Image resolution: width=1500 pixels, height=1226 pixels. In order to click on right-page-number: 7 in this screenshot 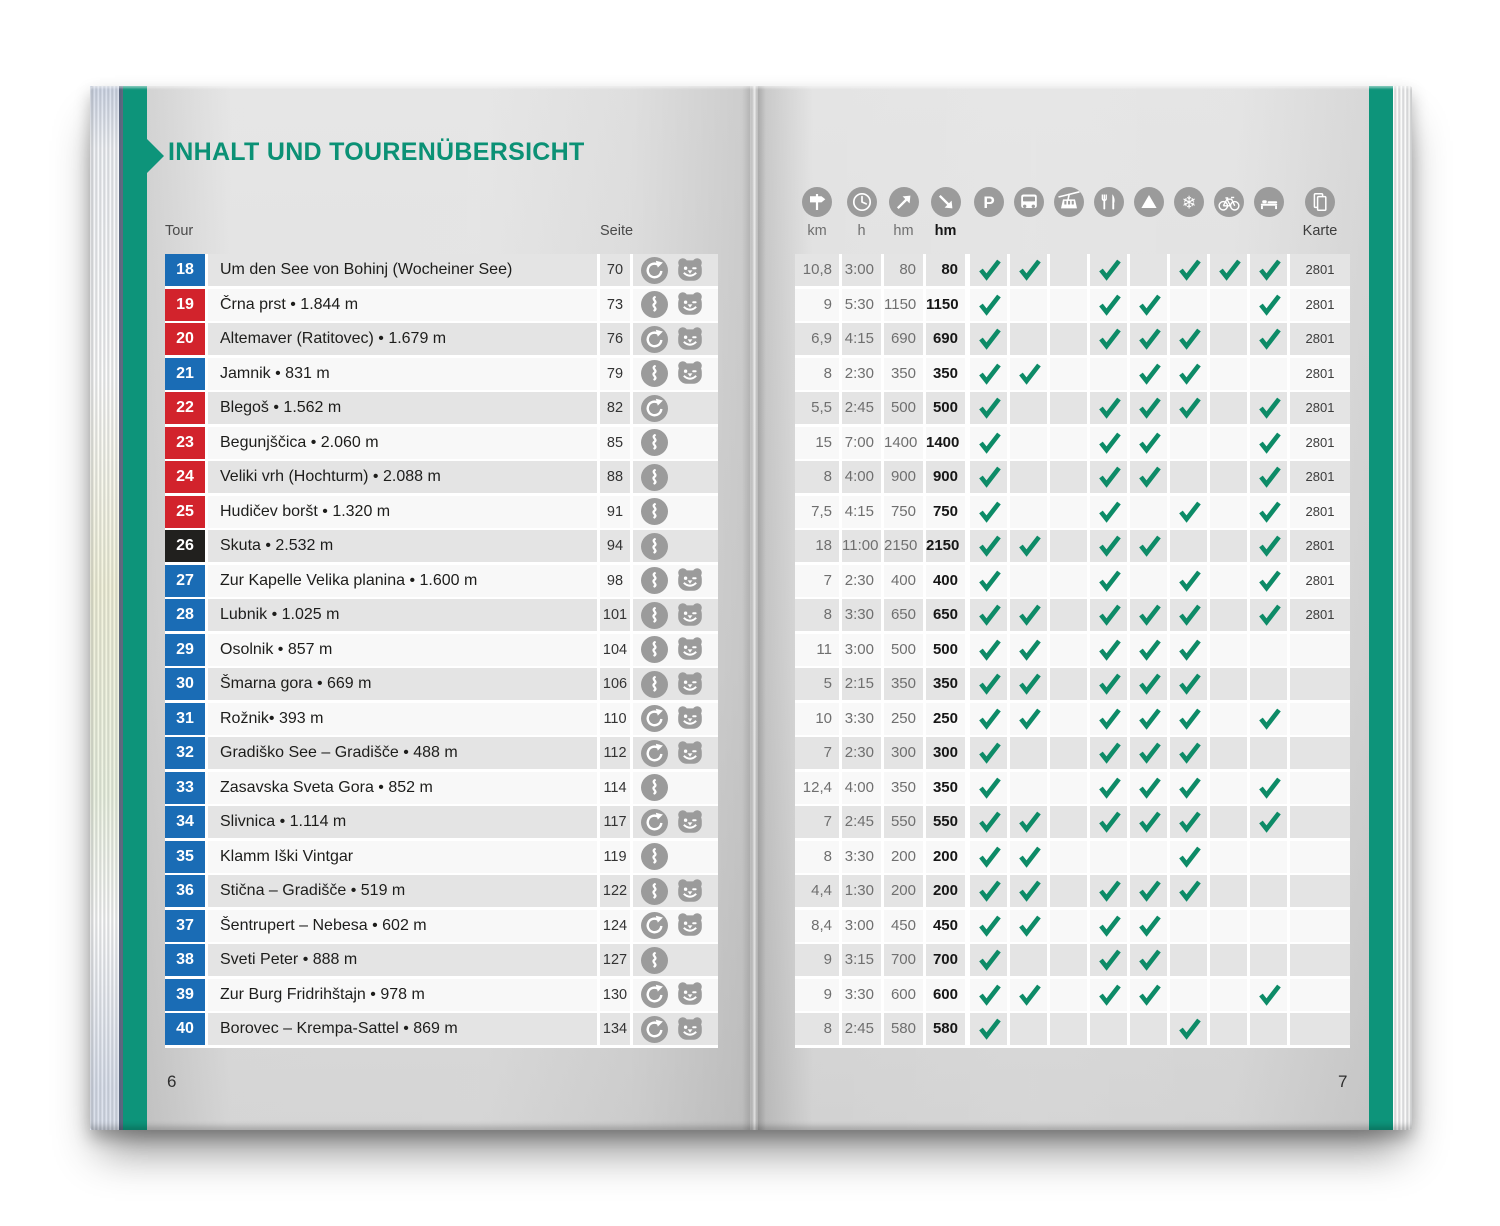, I will do `click(1343, 1081)`.